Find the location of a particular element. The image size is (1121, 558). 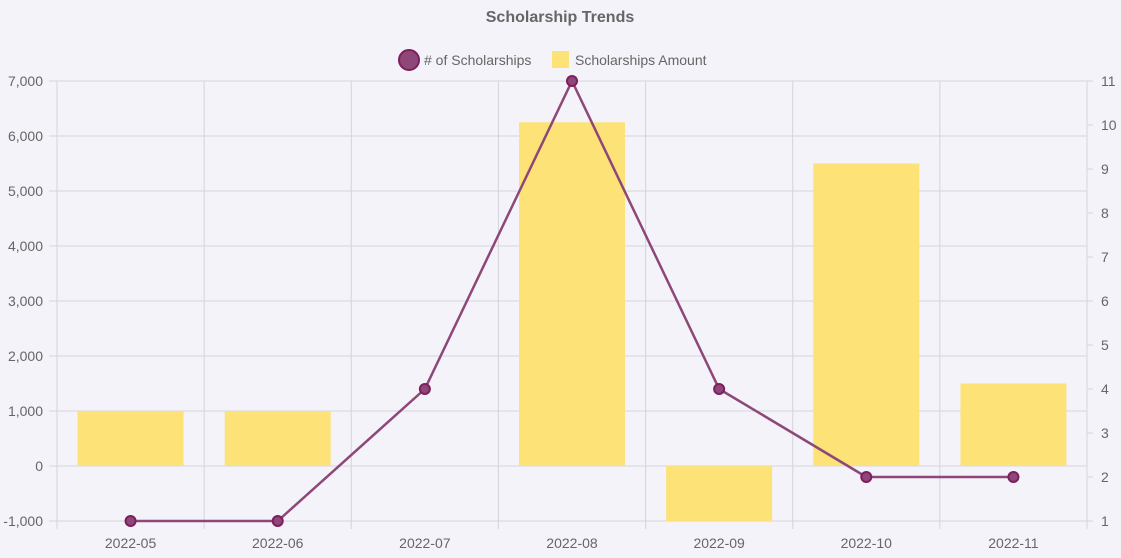

x-tick-label: 2022-05 is located at coordinates (131, 543).